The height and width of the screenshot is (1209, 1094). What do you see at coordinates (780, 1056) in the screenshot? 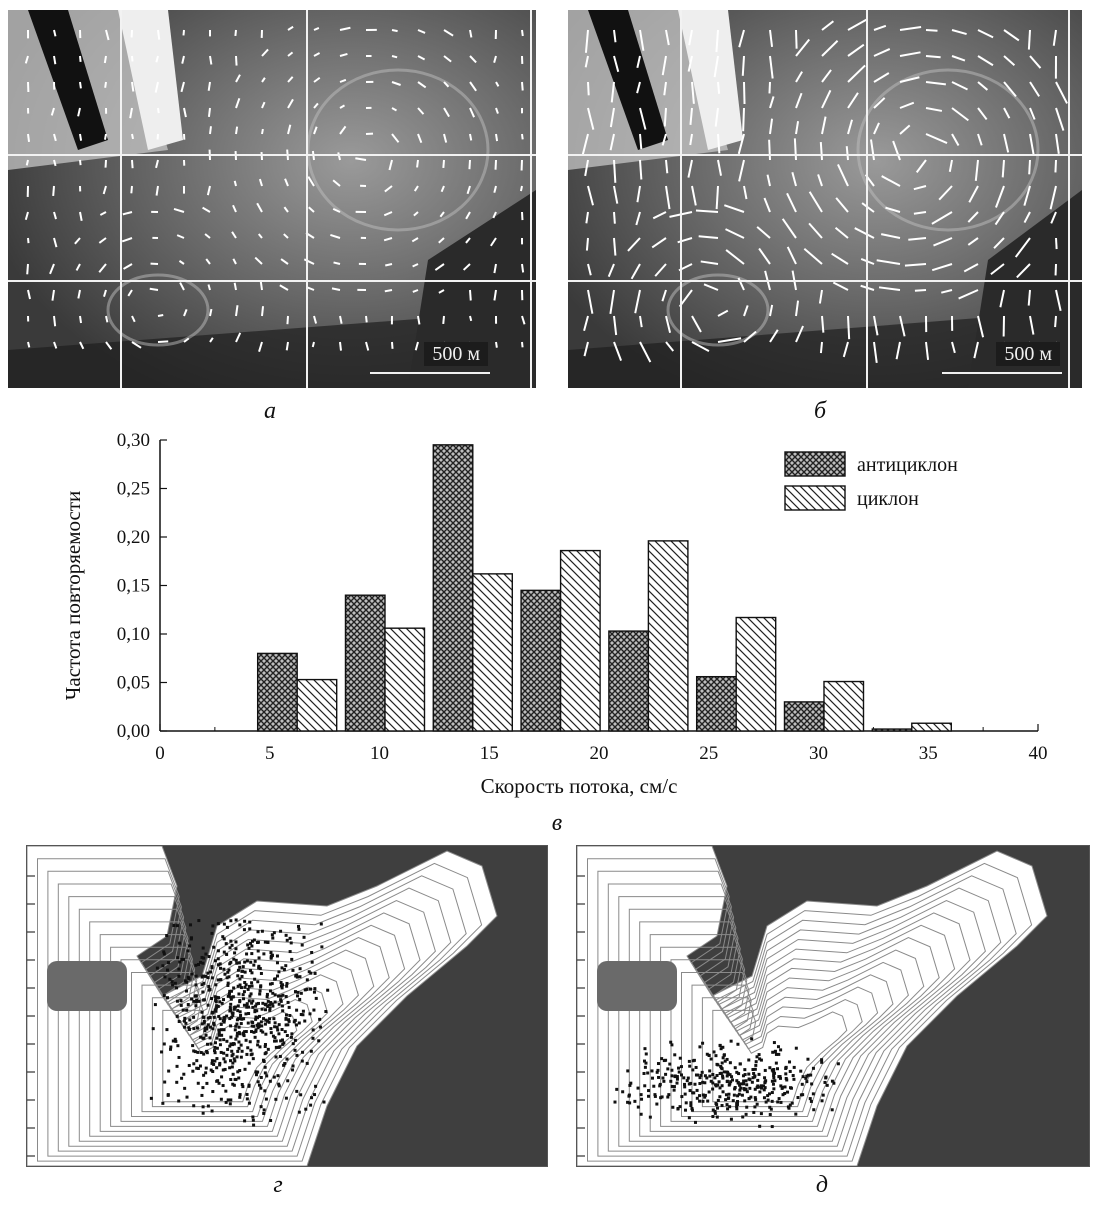
I see `depth-contour` at bounding box center [780, 1056].